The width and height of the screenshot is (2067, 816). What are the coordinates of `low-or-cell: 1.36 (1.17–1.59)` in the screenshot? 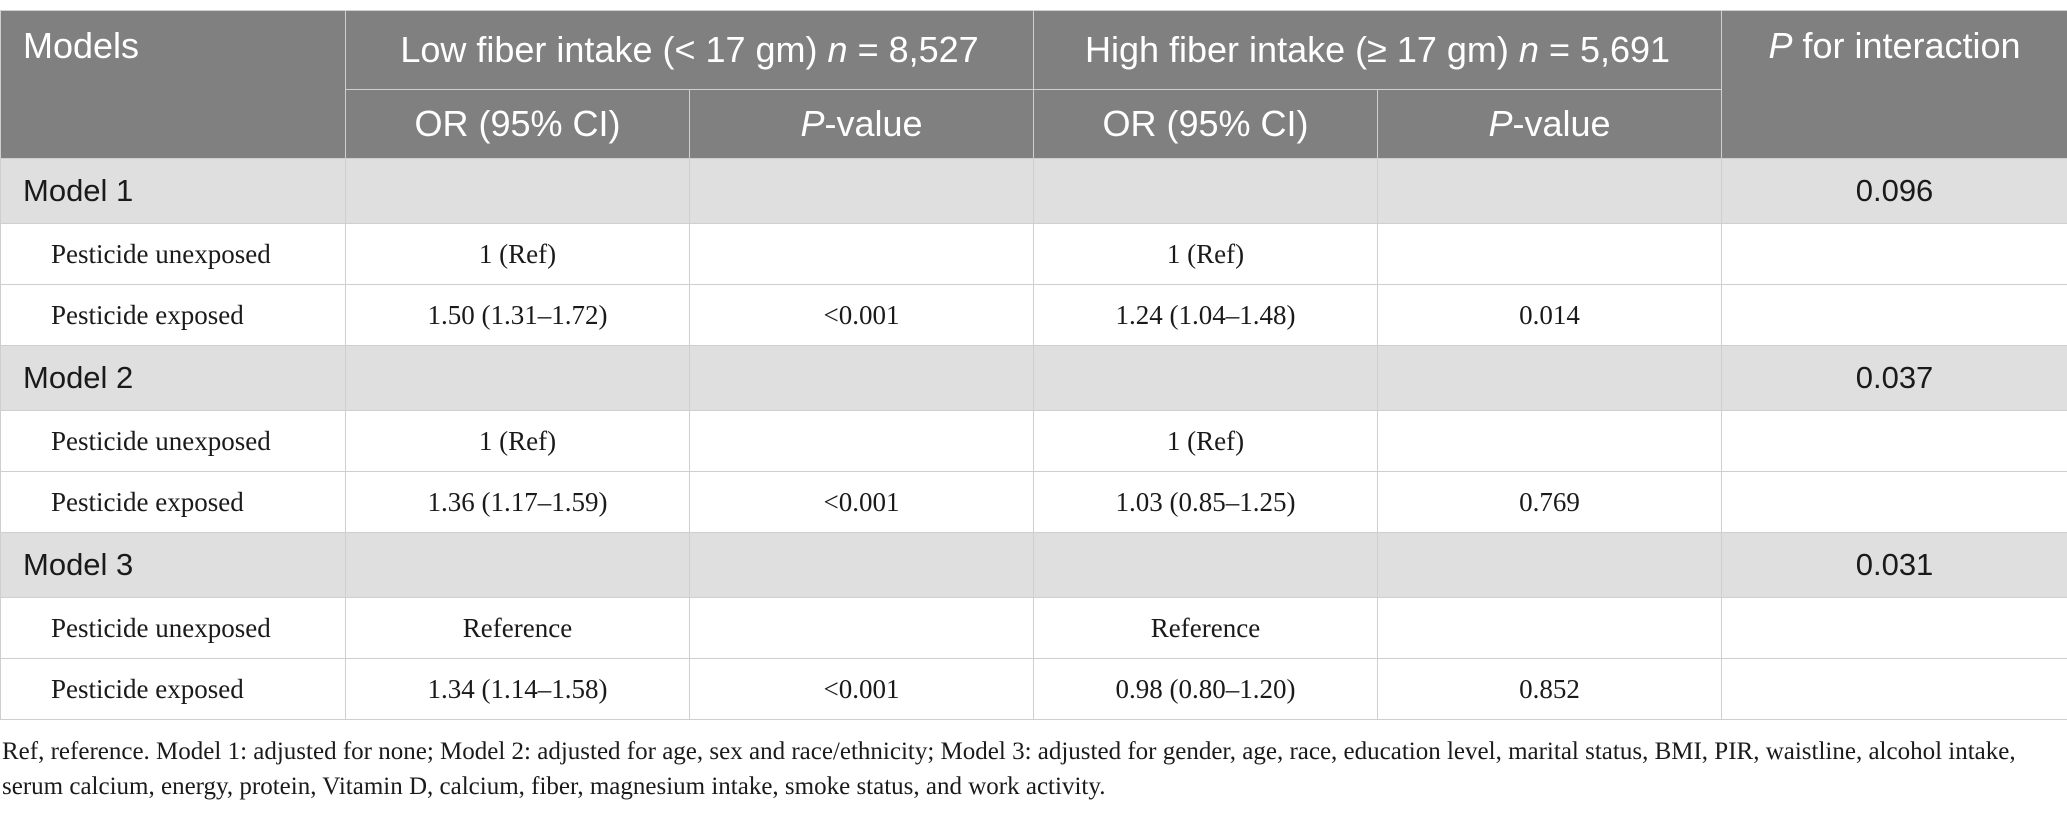 It's located at (517, 502).